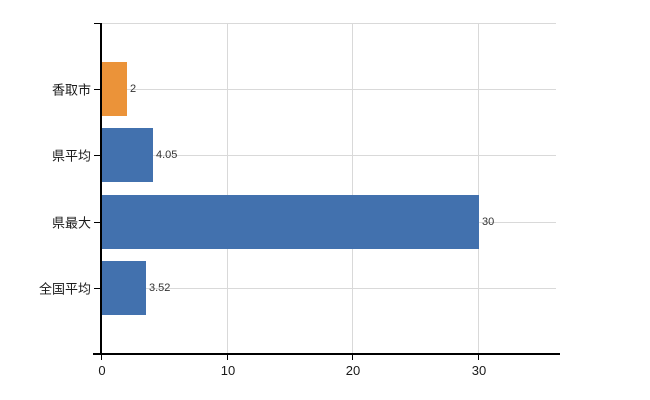  Describe the element at coordinates (167, 155) in the screenshot. I see `value-label: 4.05` at that location.